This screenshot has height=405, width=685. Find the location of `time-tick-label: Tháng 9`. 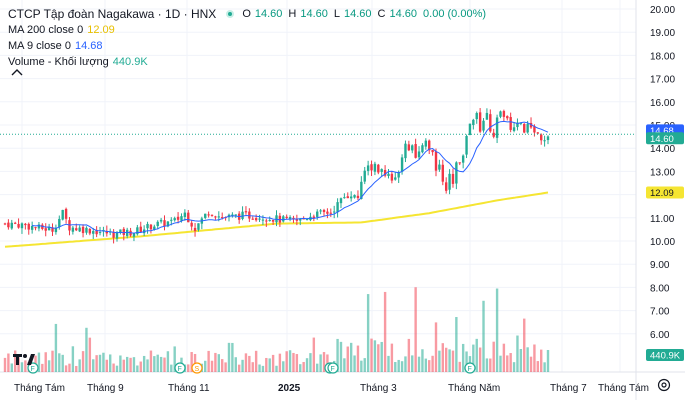

time-tick-label: Tháng 9 is located at coordinates (105, 388).